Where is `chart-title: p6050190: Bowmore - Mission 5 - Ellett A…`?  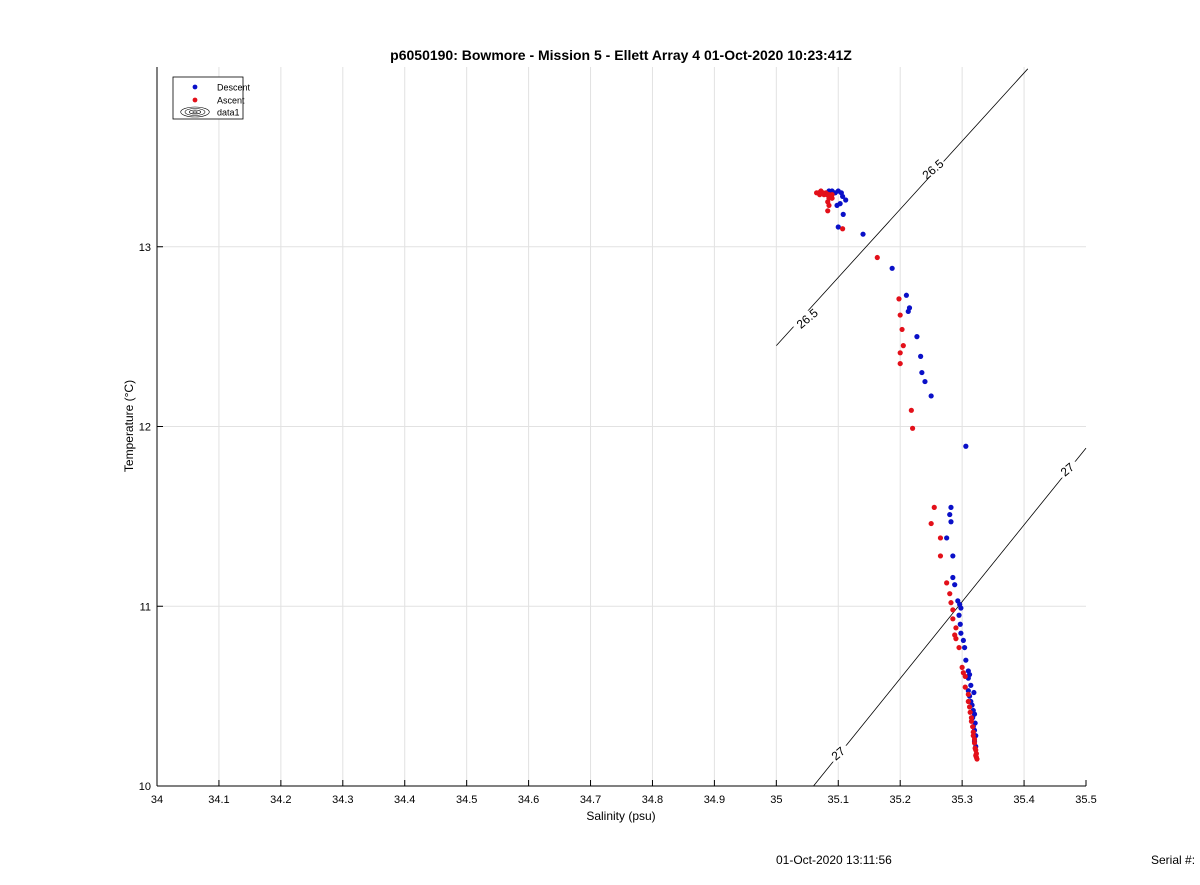 chart-title: p6050190: Bowmore - Mission 5 - Ellett A… is located at coordinates (621, 55).